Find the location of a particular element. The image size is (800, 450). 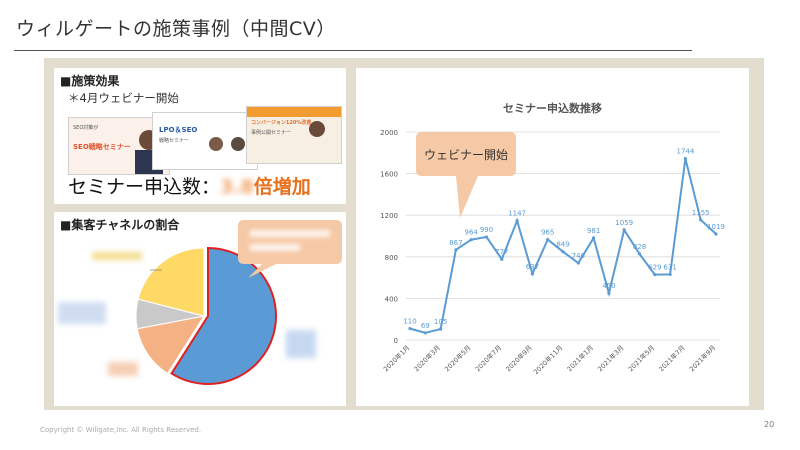

webinar-start-note: ＊4月ウェビナー開始 is located at coordinates (123, 98).